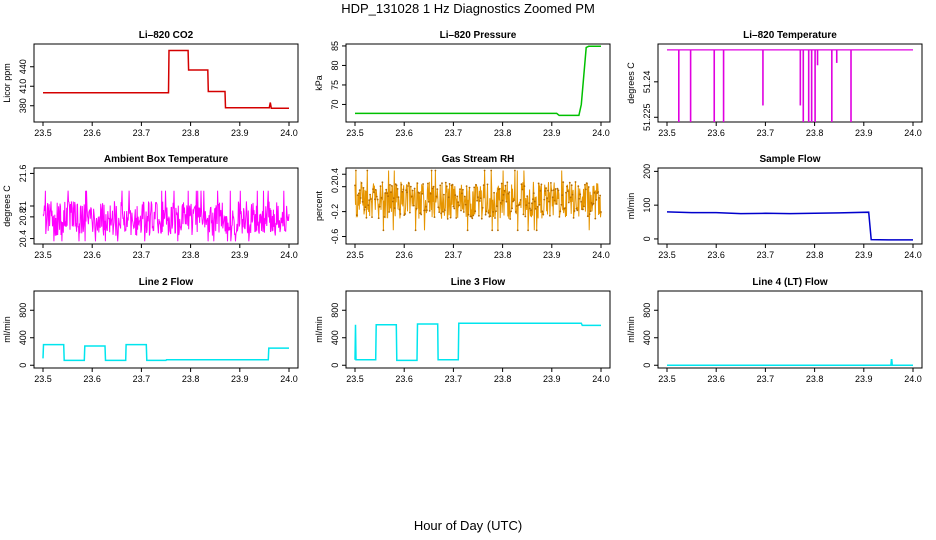 The width and height of the screenshot is (936, 540). What do you see at coordinates (166, 282) in the screenshot?
I see `panel-title: Line 2 Flow` at bounding box center [166, 282].